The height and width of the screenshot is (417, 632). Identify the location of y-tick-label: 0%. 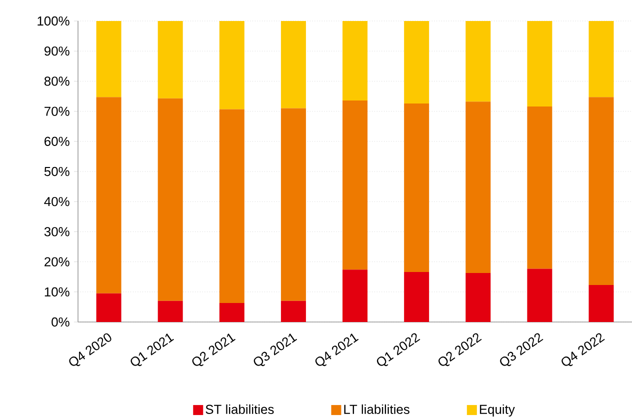
(61, 322).